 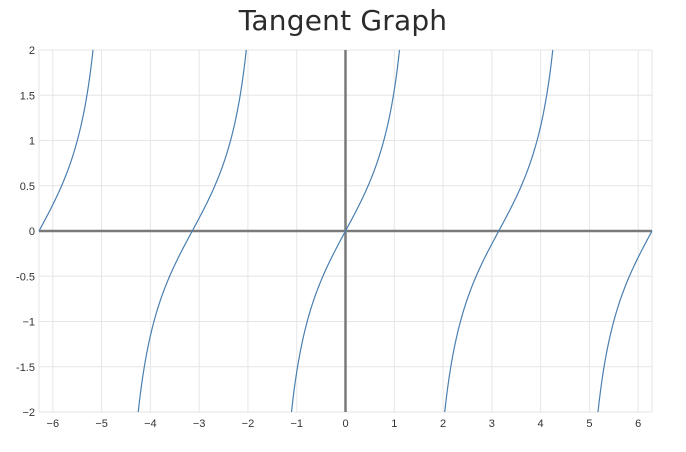 I want to click on x-tick-label: −1, so click(x=296, y=424).